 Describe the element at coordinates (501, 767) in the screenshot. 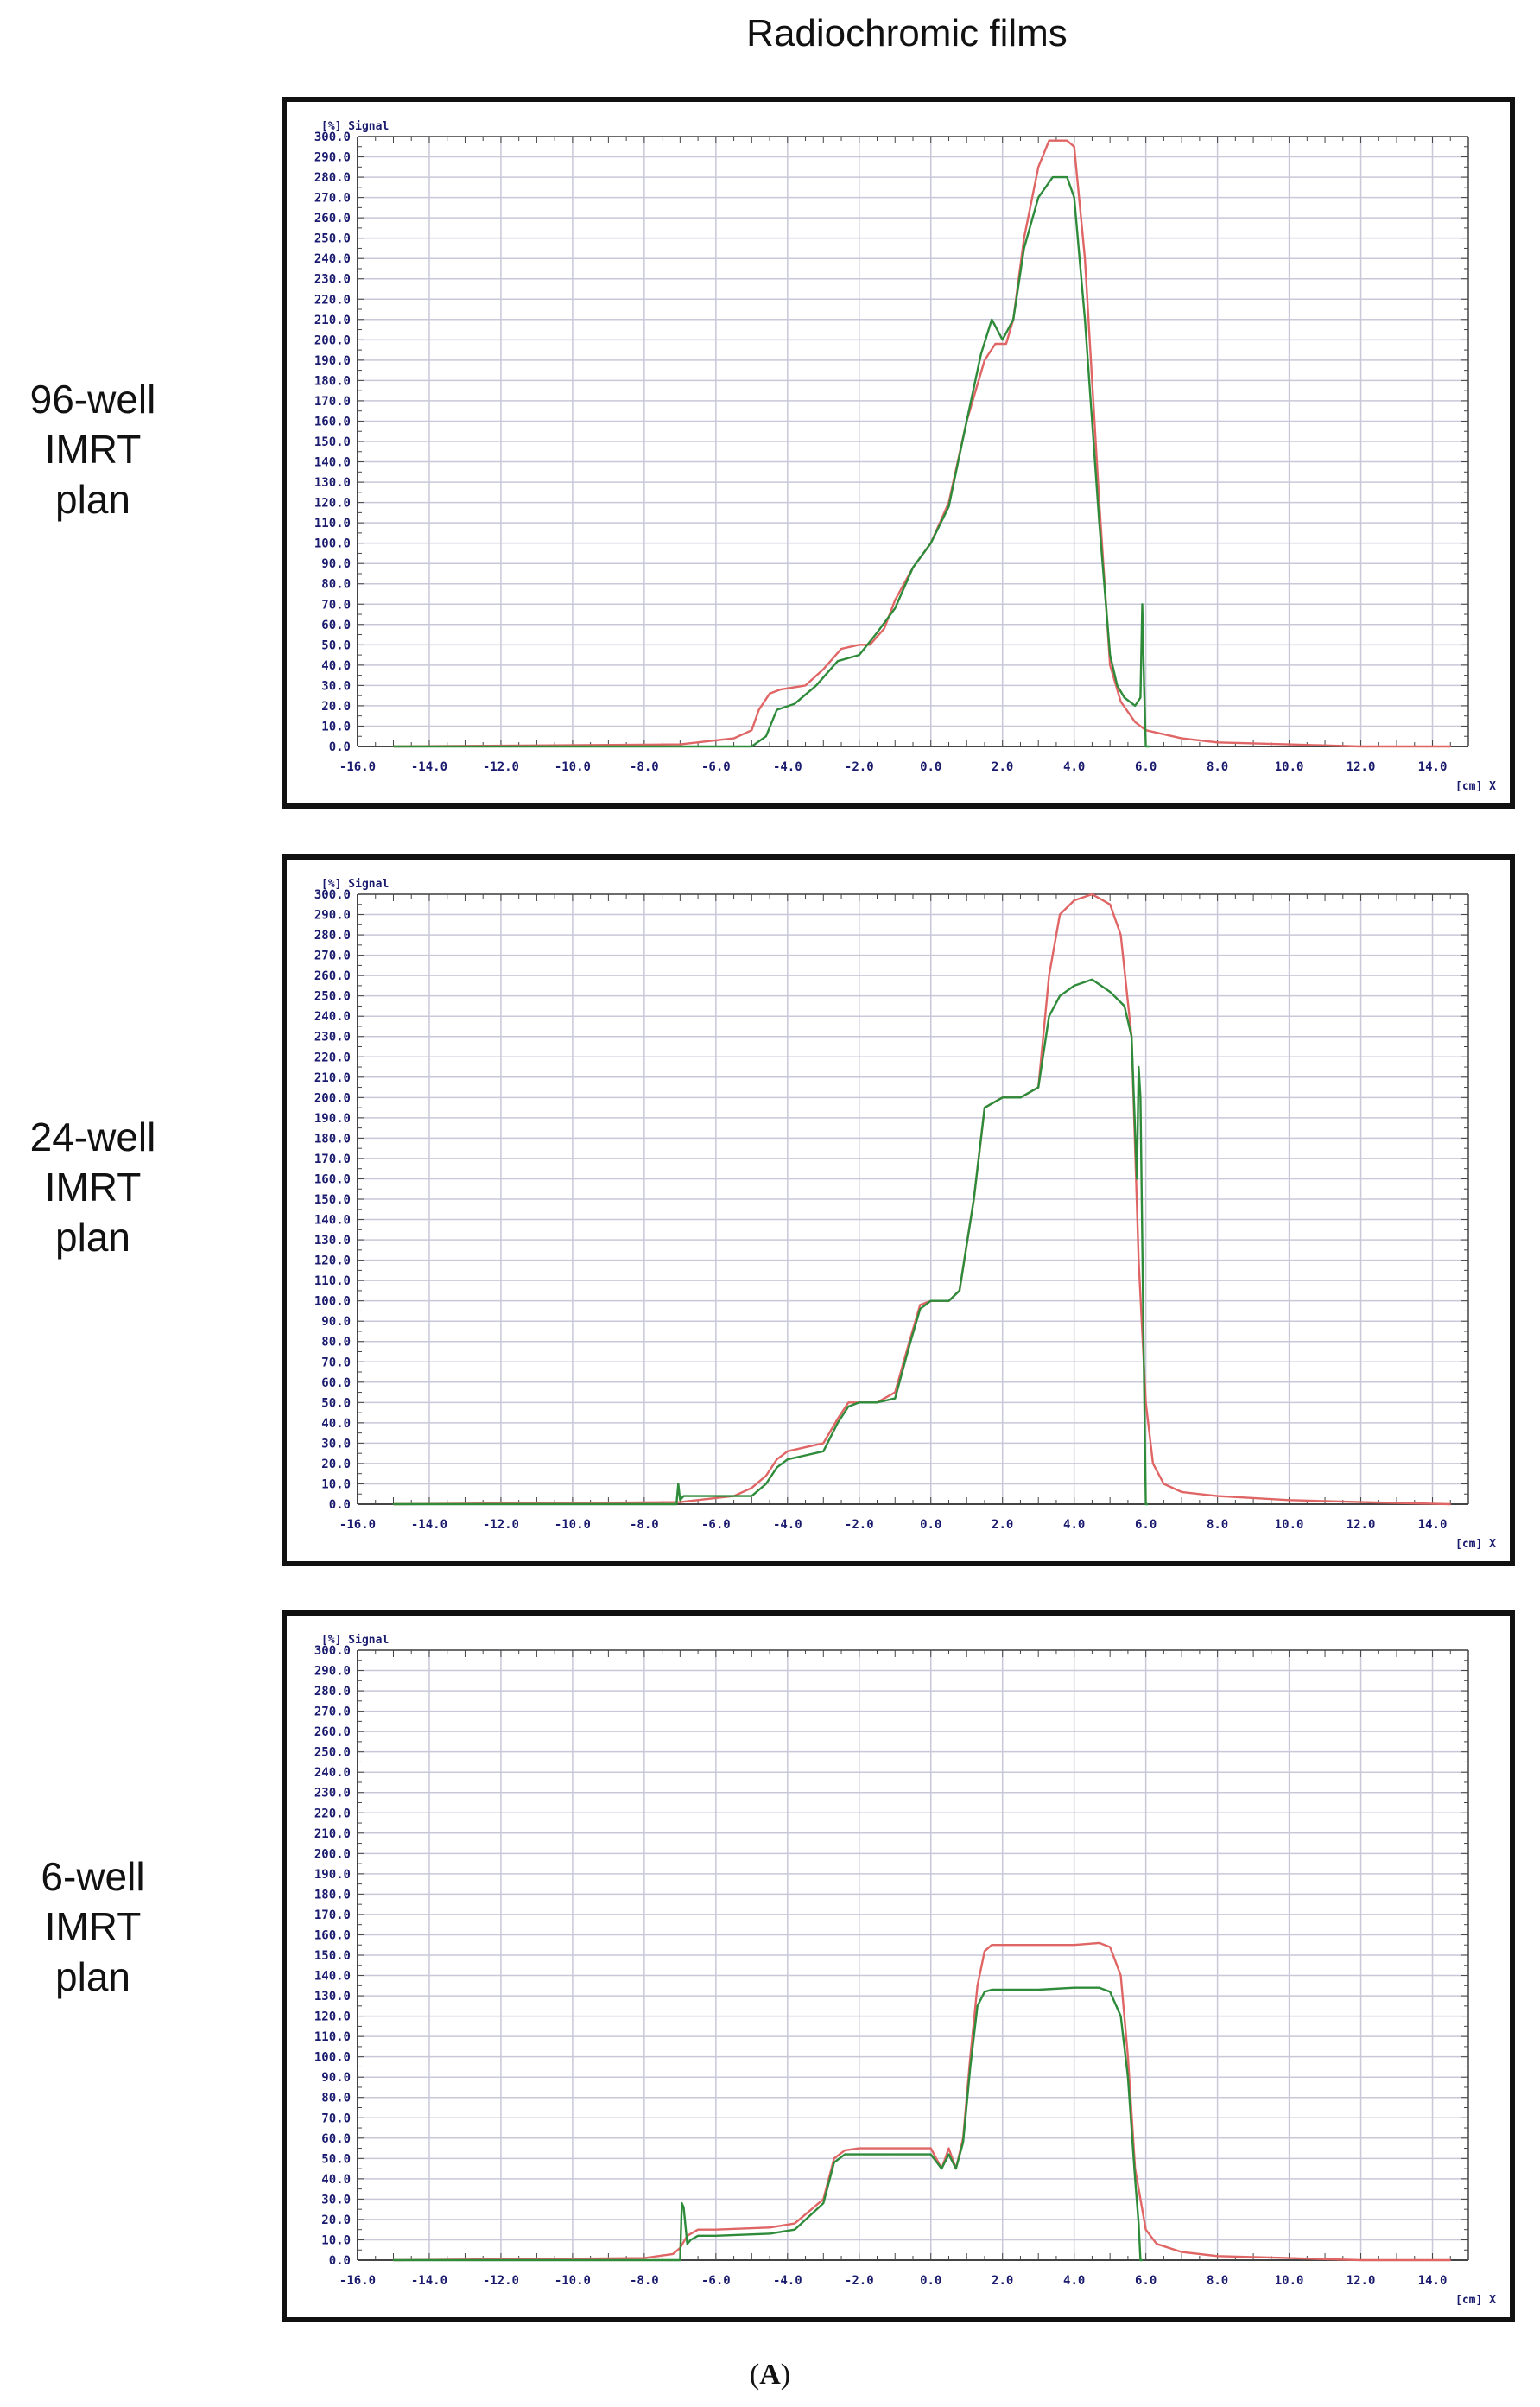

I see `x-tick-label: -12.0` at that location.